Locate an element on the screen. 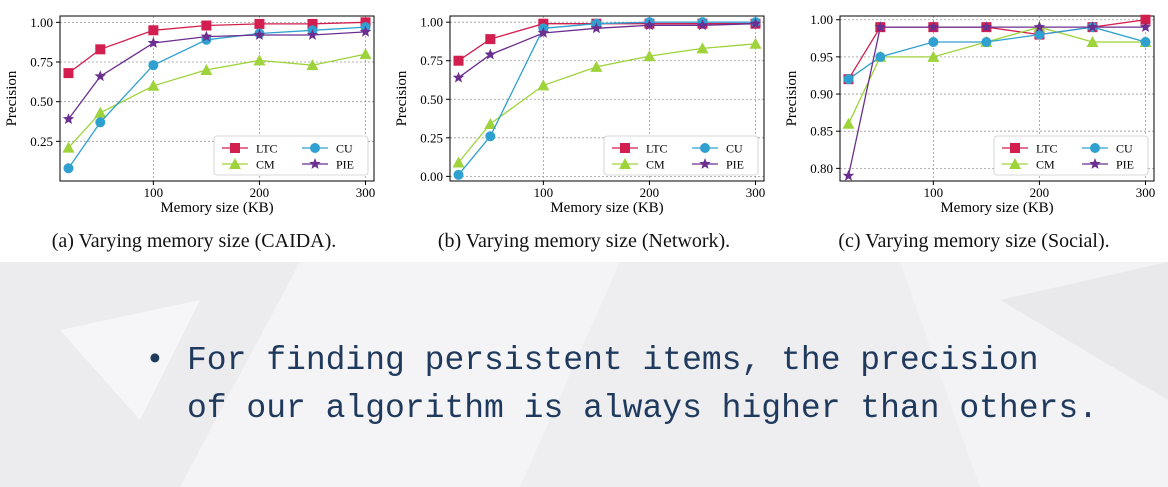  y-tick-label: 0.85 is located at coordinates (821, 131).